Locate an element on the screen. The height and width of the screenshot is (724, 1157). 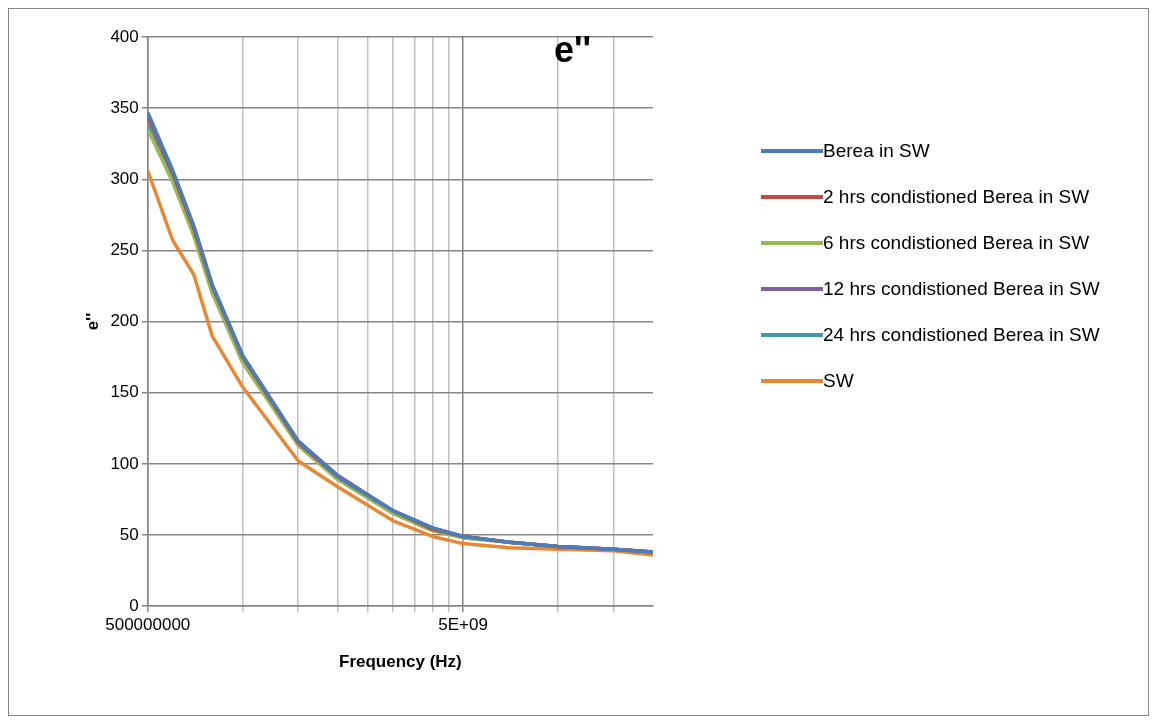
y-tick-label: 400 is located at coordinates (124, 36).